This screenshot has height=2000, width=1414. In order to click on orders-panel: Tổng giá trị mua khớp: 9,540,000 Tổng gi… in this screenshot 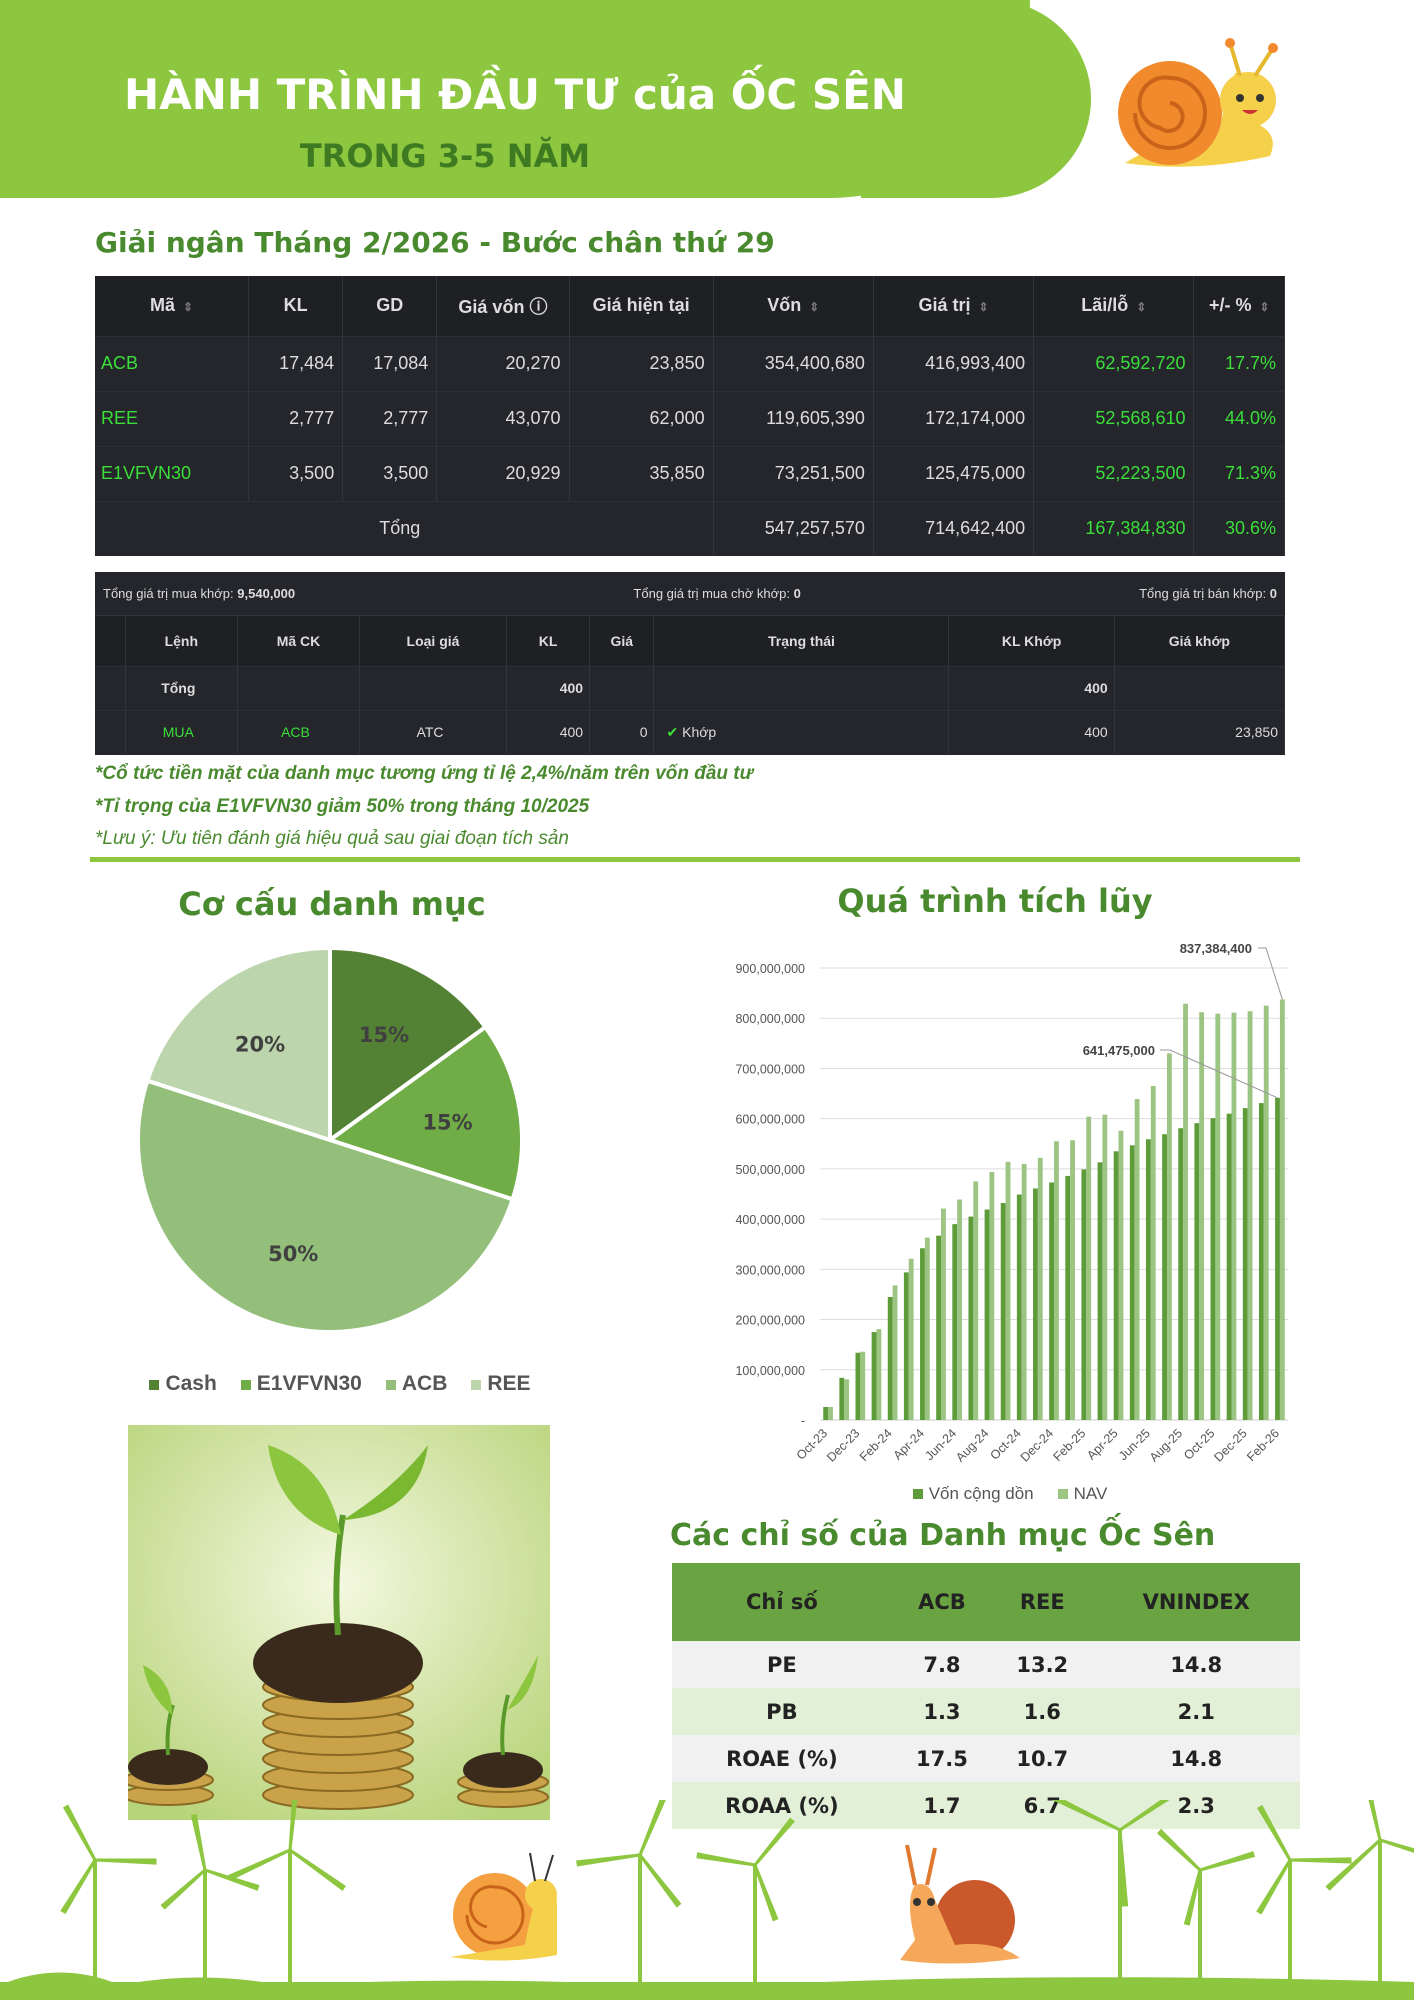, I will do `click(690, 663)`.